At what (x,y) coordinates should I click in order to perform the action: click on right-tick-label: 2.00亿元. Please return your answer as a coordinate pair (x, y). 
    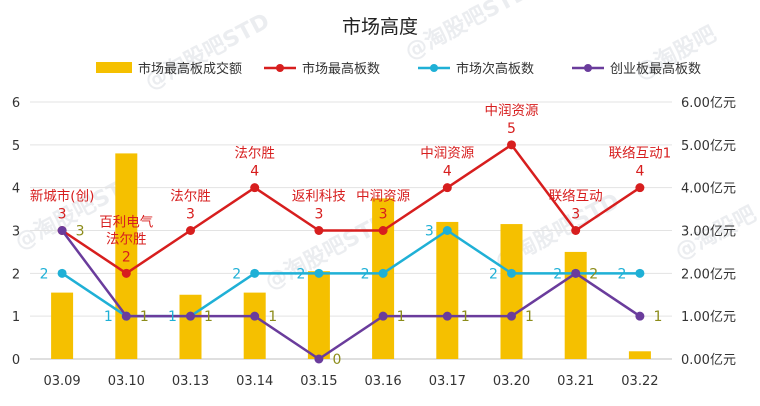
    Looking at the image, I should click on (708, 274).